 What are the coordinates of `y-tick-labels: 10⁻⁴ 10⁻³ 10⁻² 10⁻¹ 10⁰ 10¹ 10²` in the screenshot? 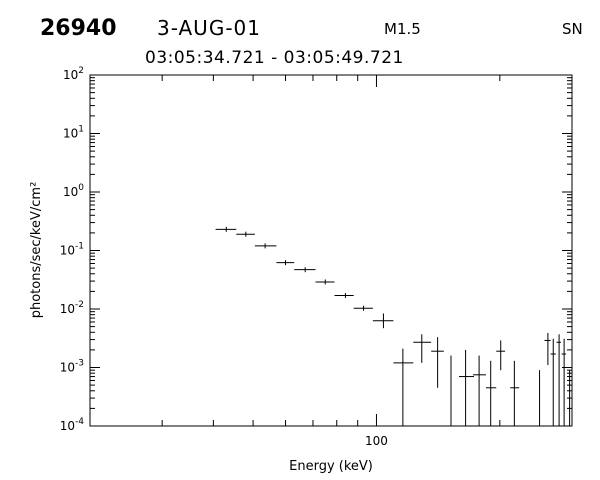 It's located at (72, 249).